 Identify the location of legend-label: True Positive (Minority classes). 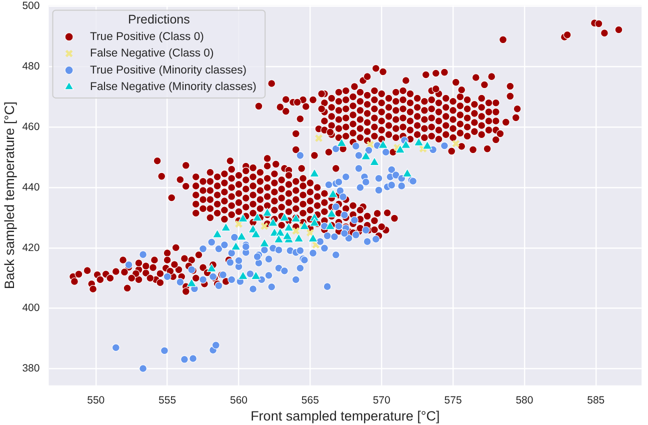
(168, 70).